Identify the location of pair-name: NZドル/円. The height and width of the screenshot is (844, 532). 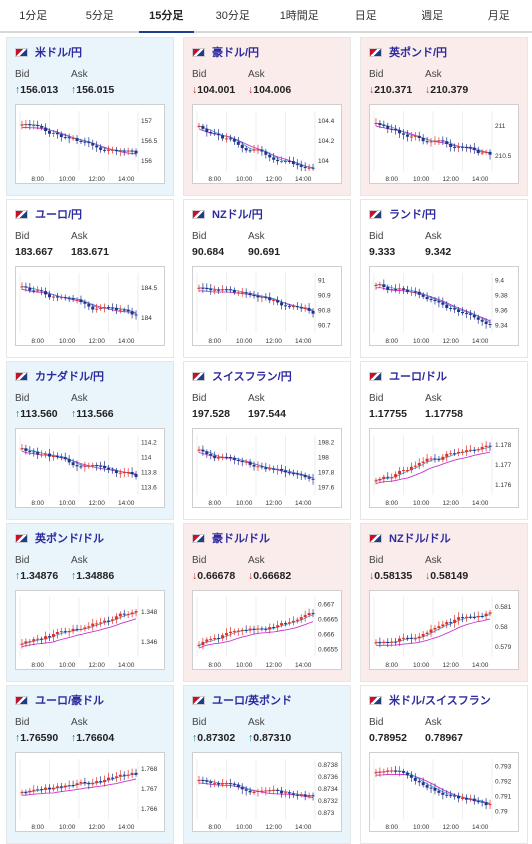
(237, 214).